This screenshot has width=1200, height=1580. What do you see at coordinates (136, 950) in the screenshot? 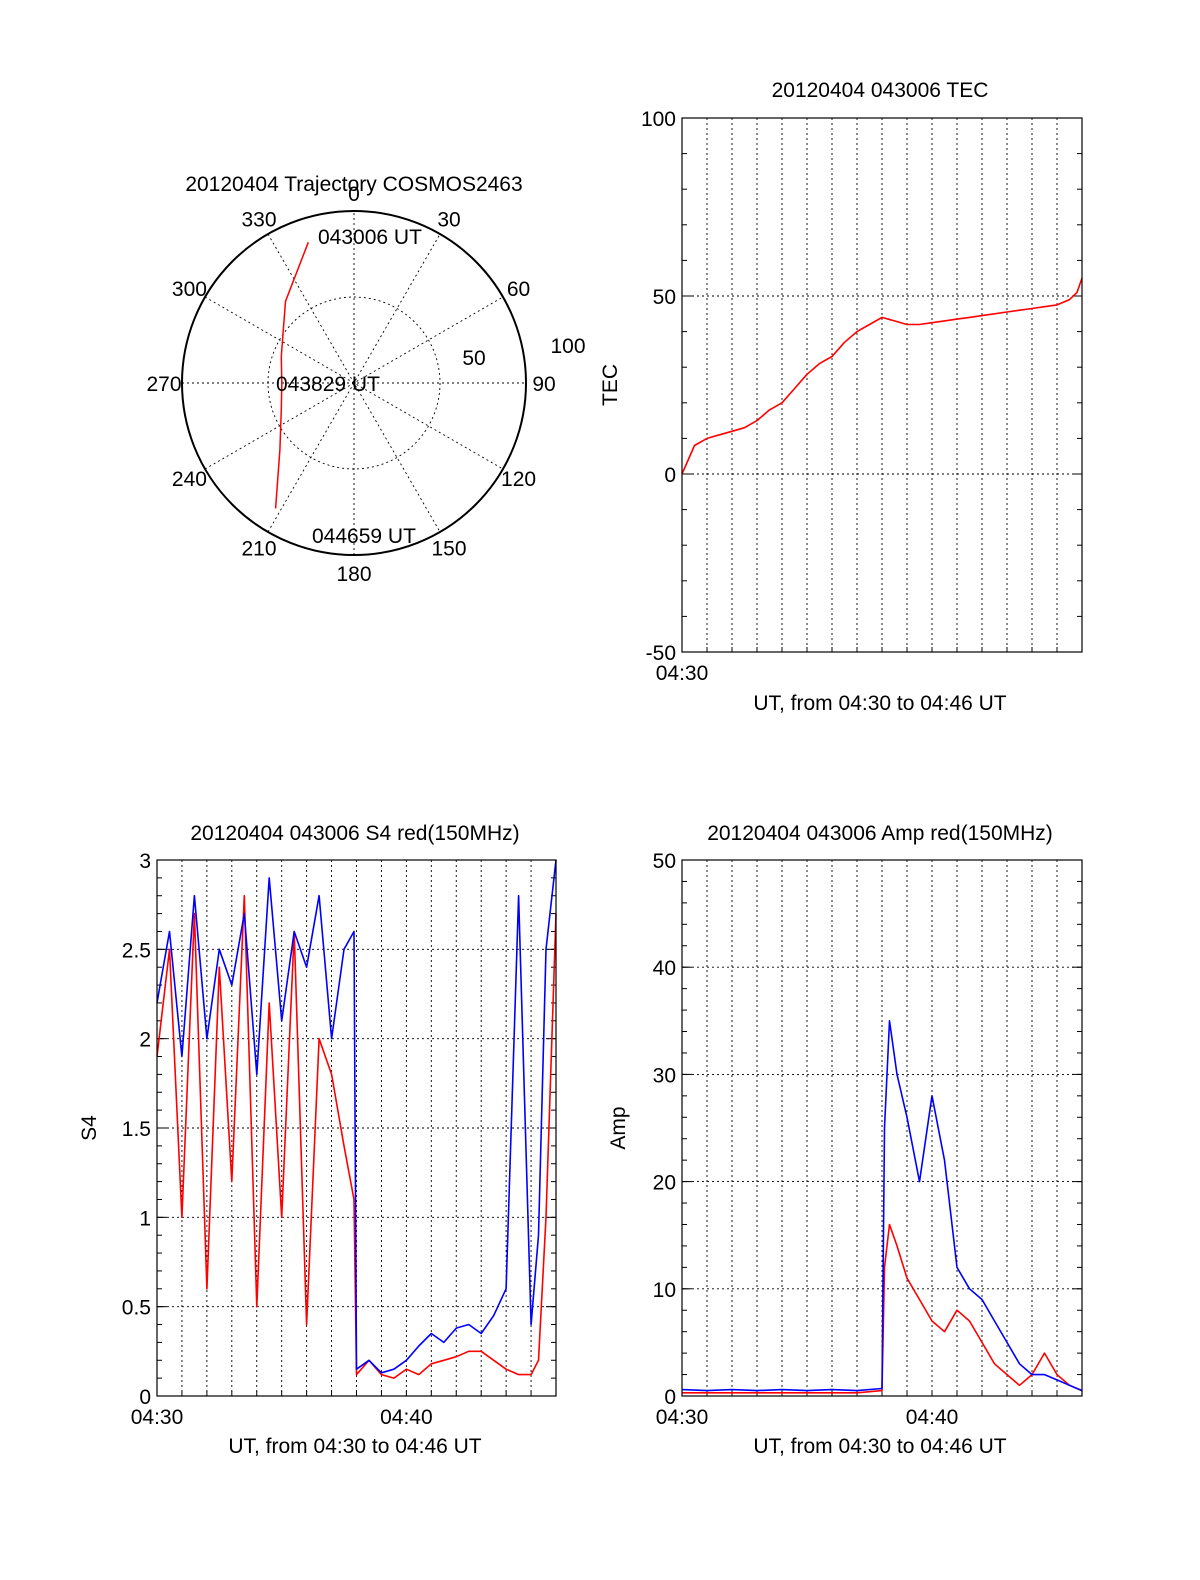
I see `s4-ytick-label: 2.5` at bounding box center [136, 950].